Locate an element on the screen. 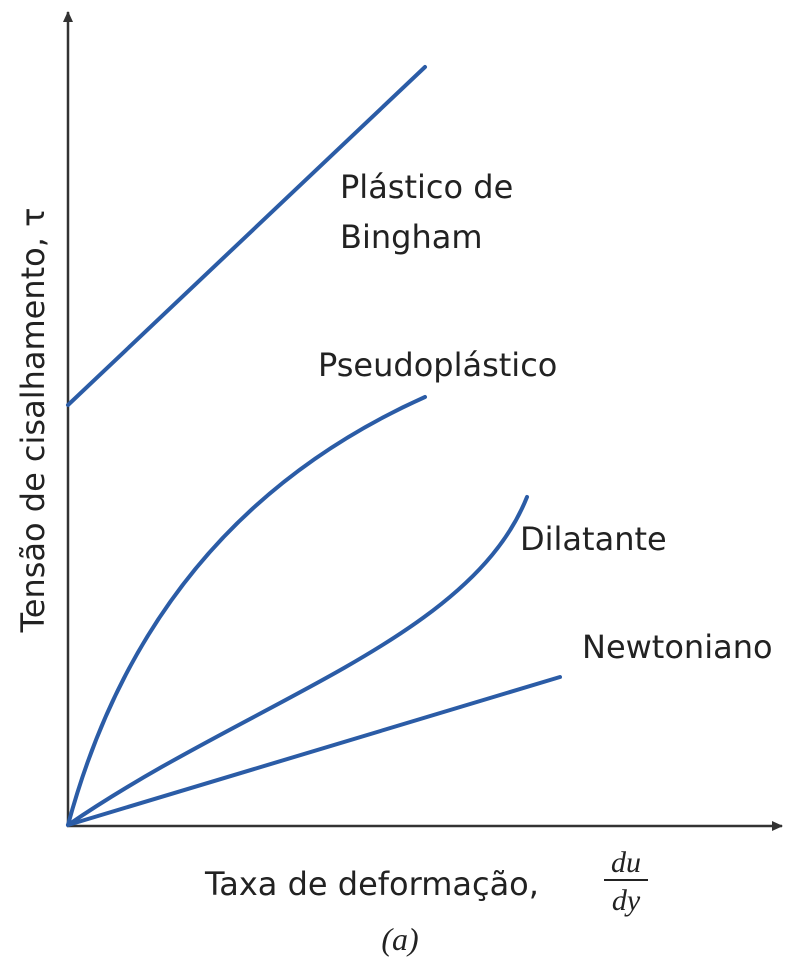 This screenshot has width=800, height=964. curve-label: Pseudoplástico is located at coordinates (437, 365).